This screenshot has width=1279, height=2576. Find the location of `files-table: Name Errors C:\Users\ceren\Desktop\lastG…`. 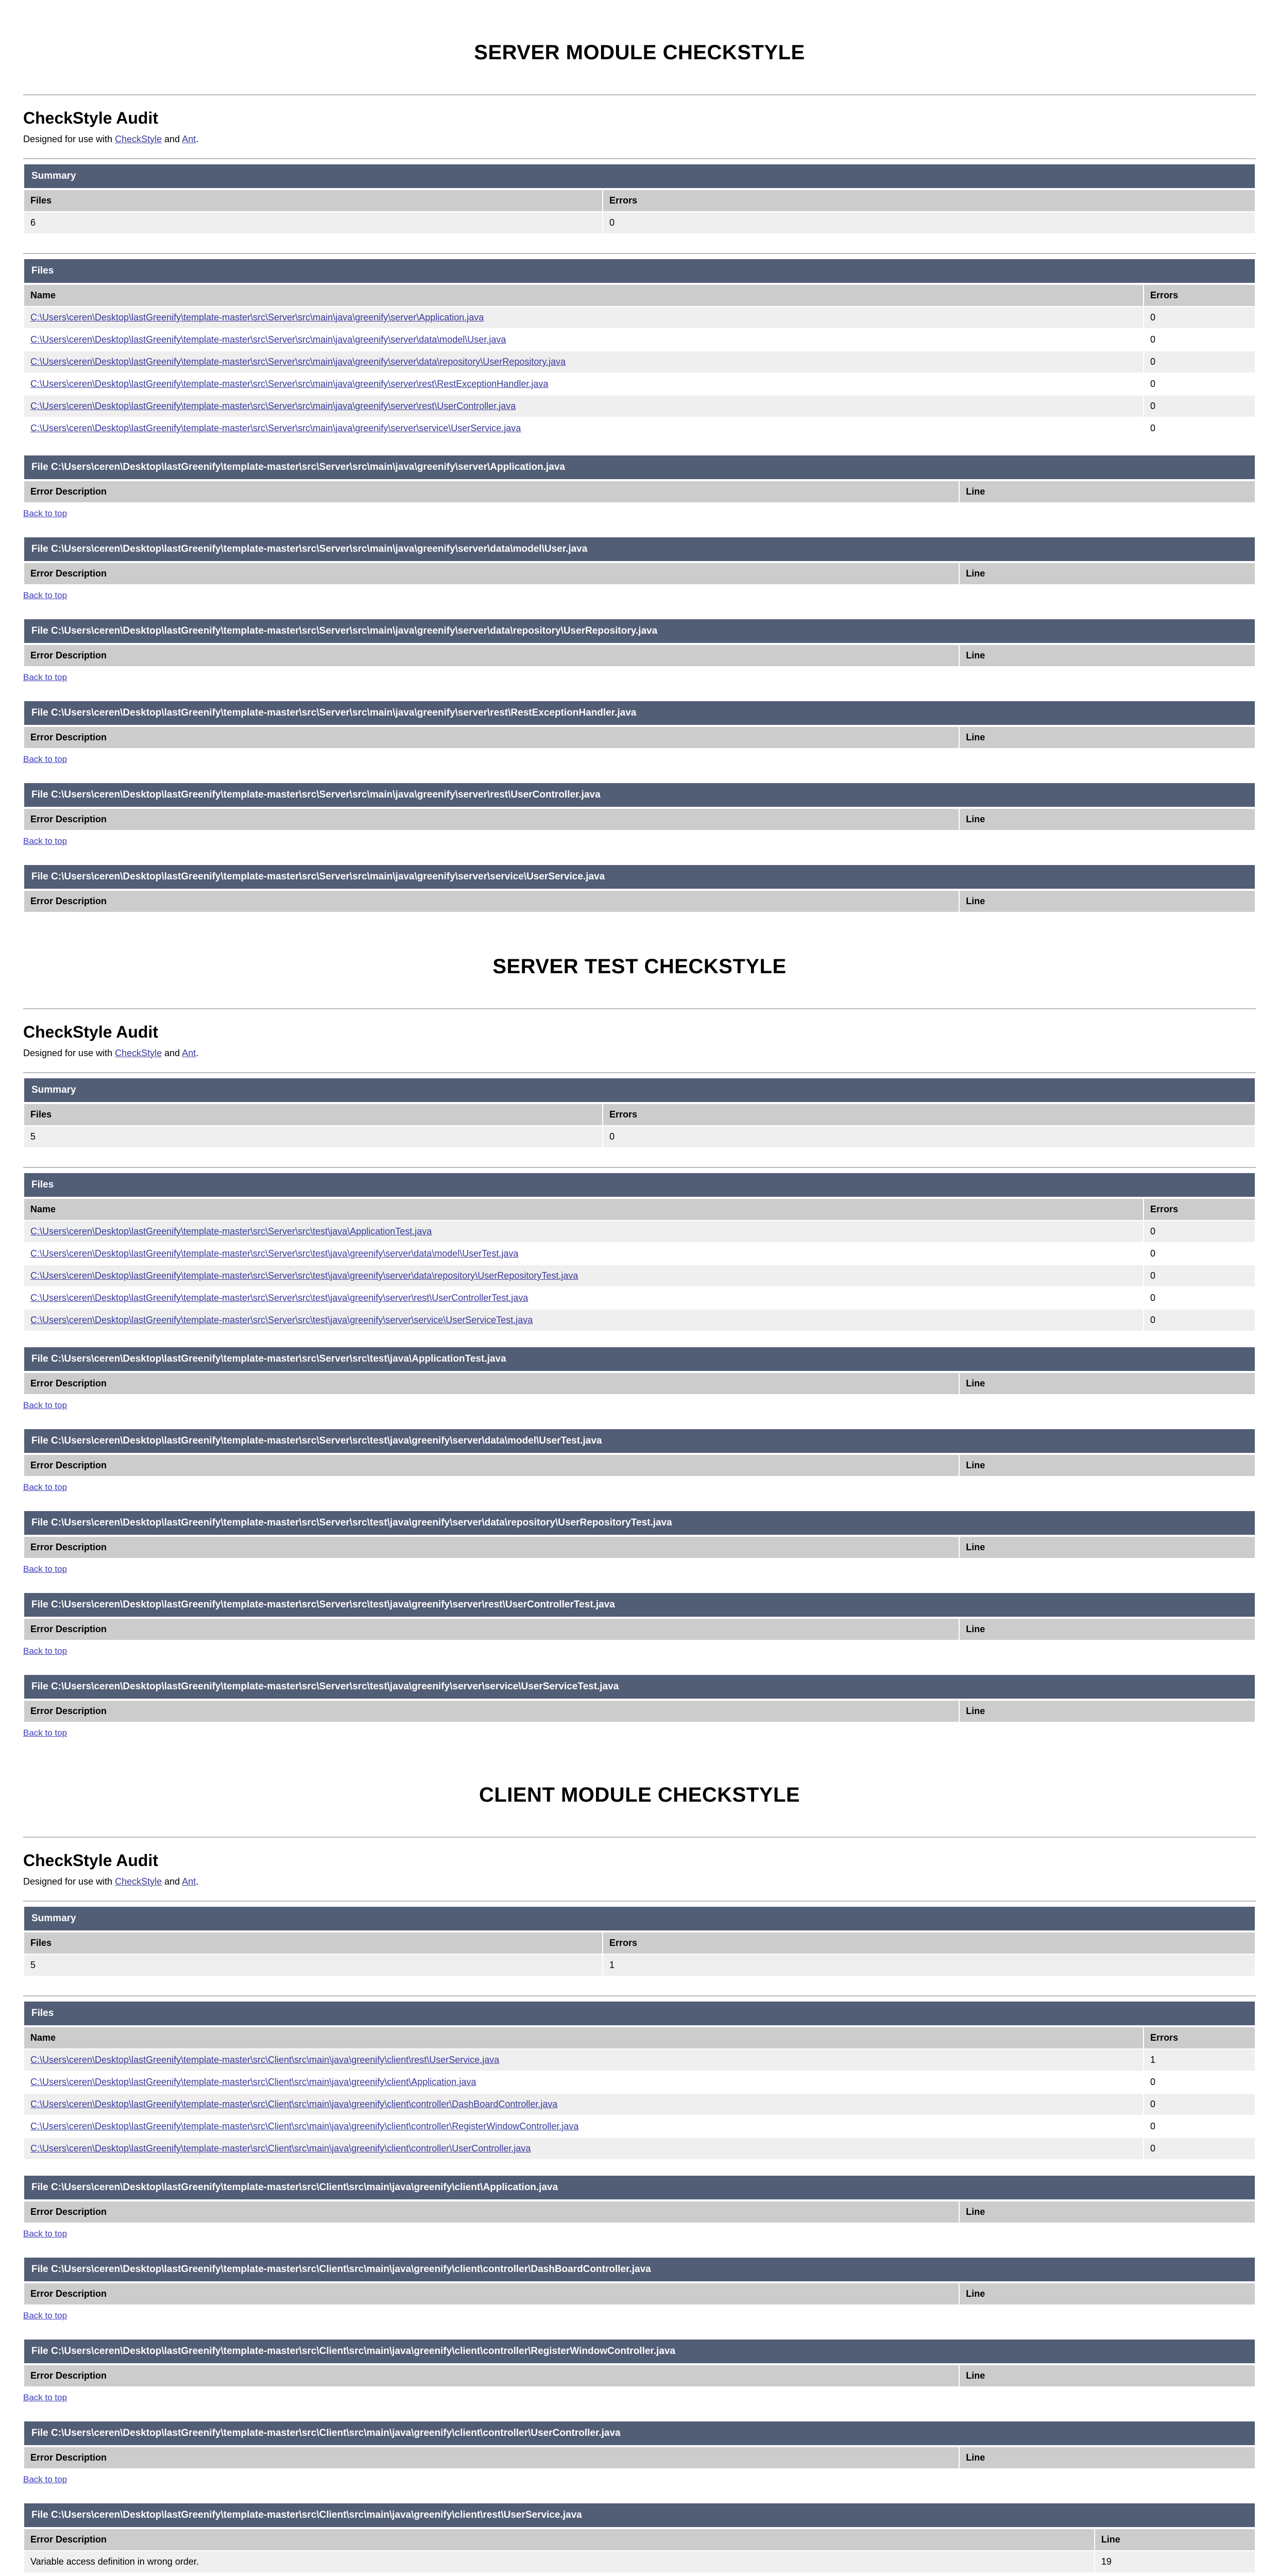

files-table: Name Errors C:\Users\ceren\Desktop\lastG… is located at coordinates (639, 1265).